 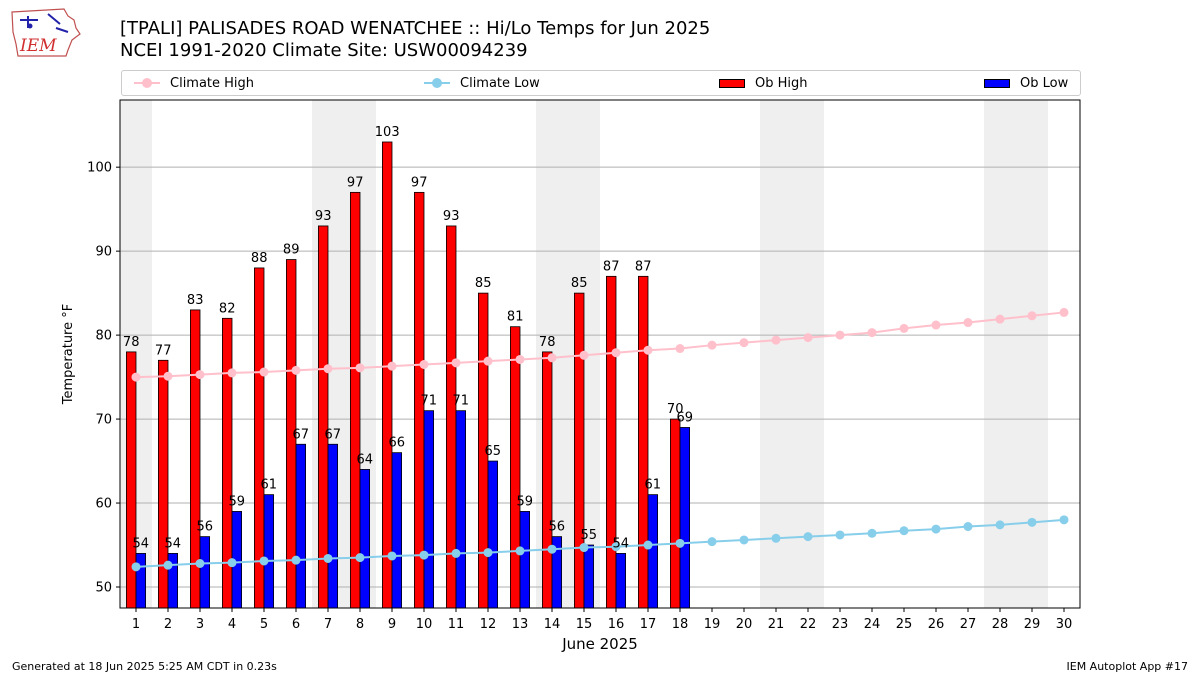 I want to click on y-tick-label: 90, so click(x=103, y=252).